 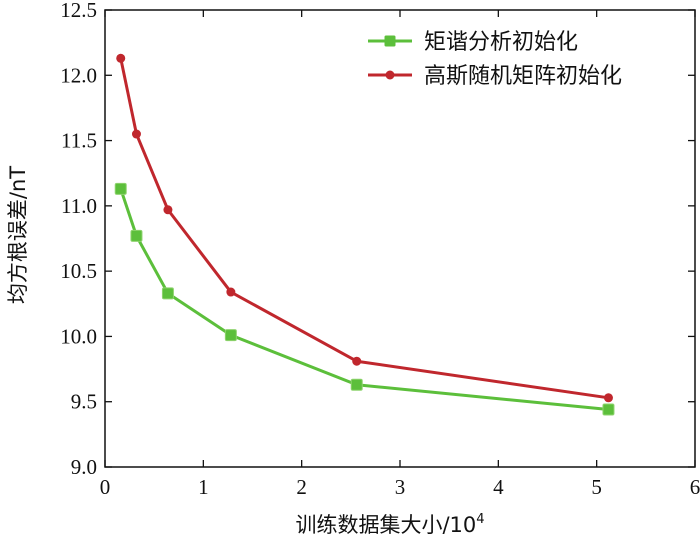 I want to click on x-tick-label: 3, so click(x=400, y=487).